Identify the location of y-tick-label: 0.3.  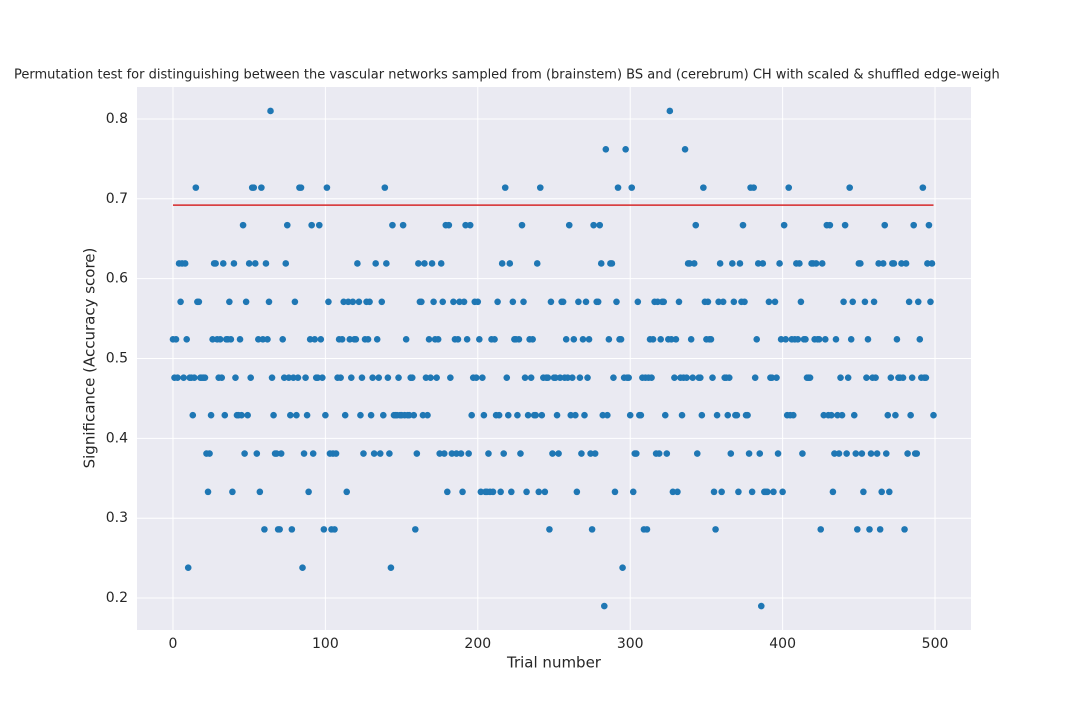
(117, 518).